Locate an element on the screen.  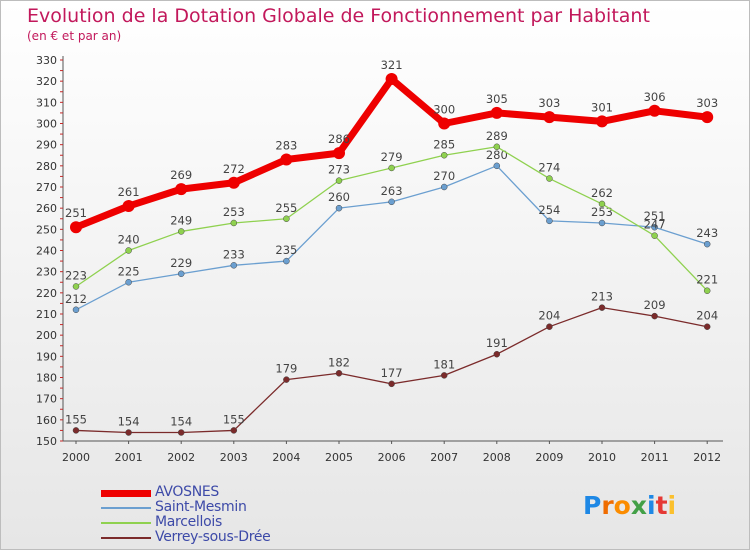
legend-label: Marcellois is located at coordinates (188, 522).